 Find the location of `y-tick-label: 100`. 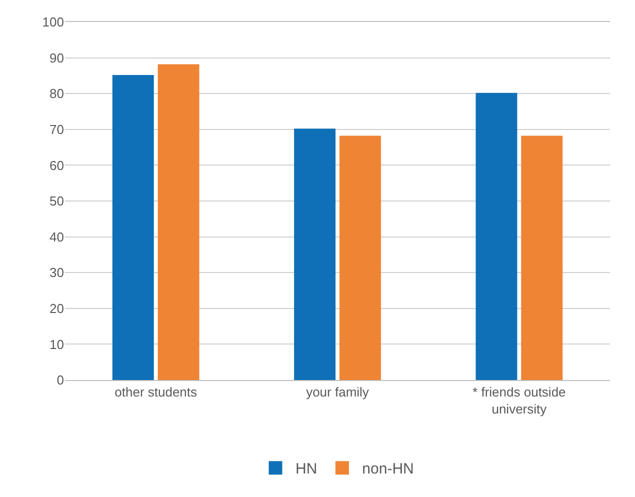

y-tick-label: 100 is located at coordinates (53, 22).